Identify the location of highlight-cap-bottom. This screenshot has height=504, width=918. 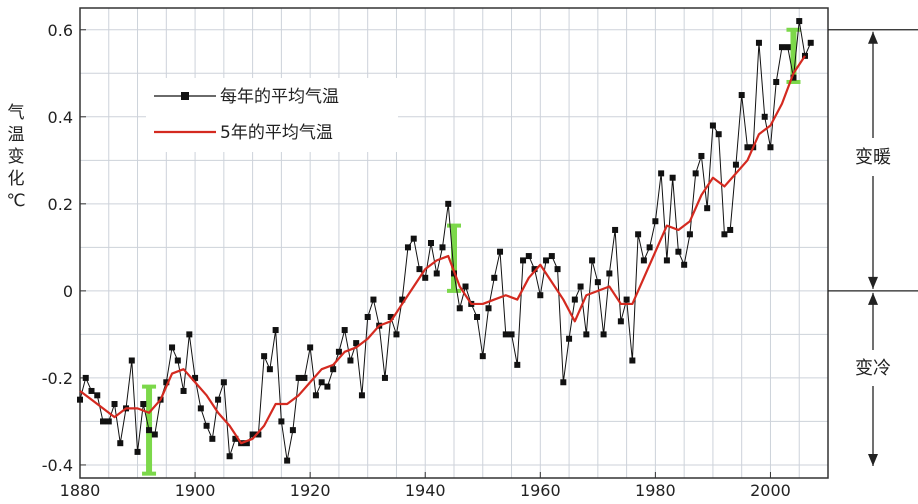
(454, 290).